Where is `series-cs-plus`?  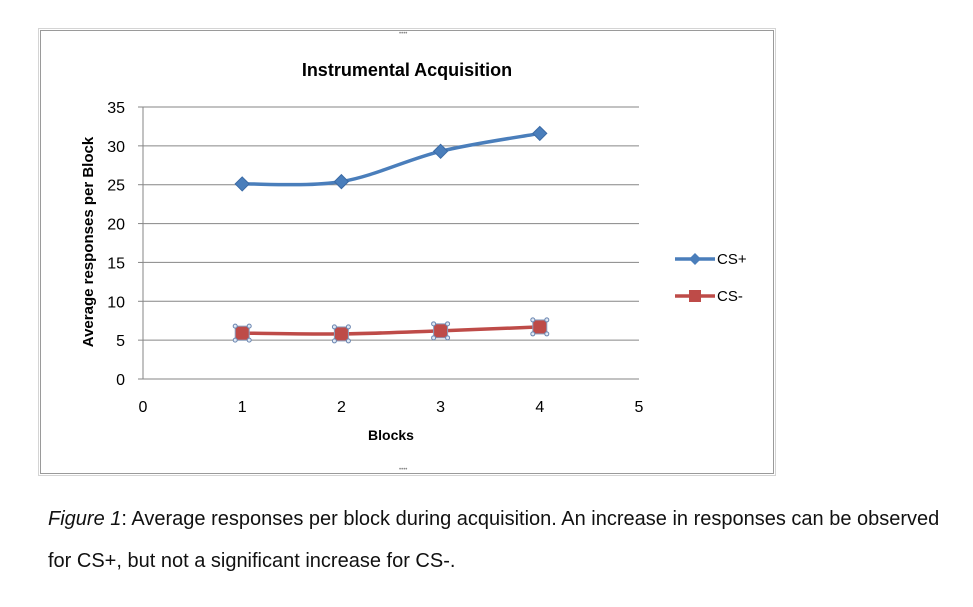
series-cs-plus is located at coordinates (391, 158).